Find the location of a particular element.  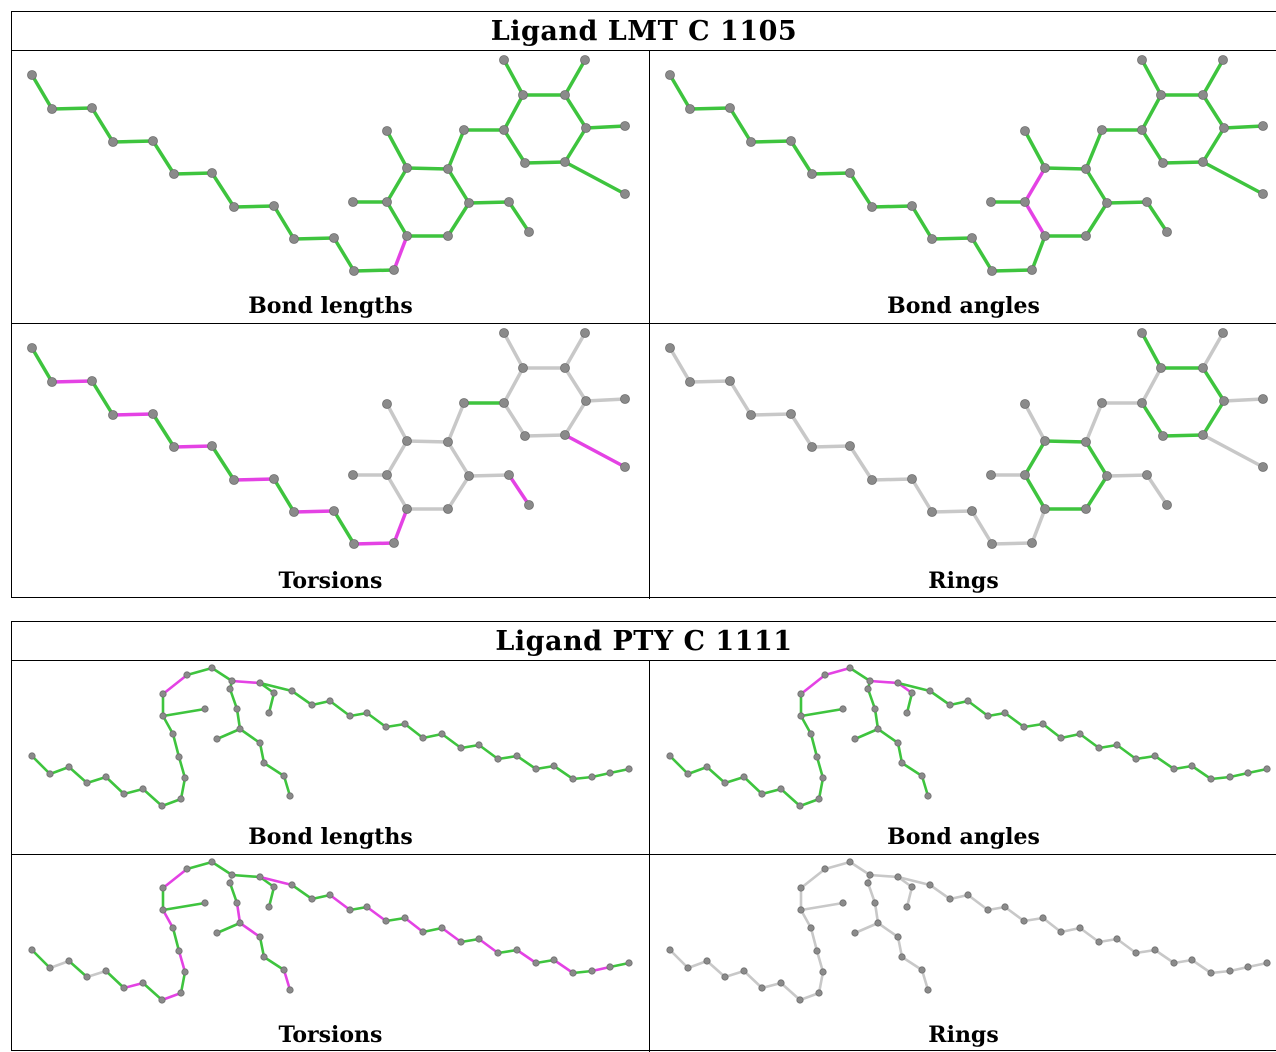

cell-rings: Rings is located at coordinates (963, 461).